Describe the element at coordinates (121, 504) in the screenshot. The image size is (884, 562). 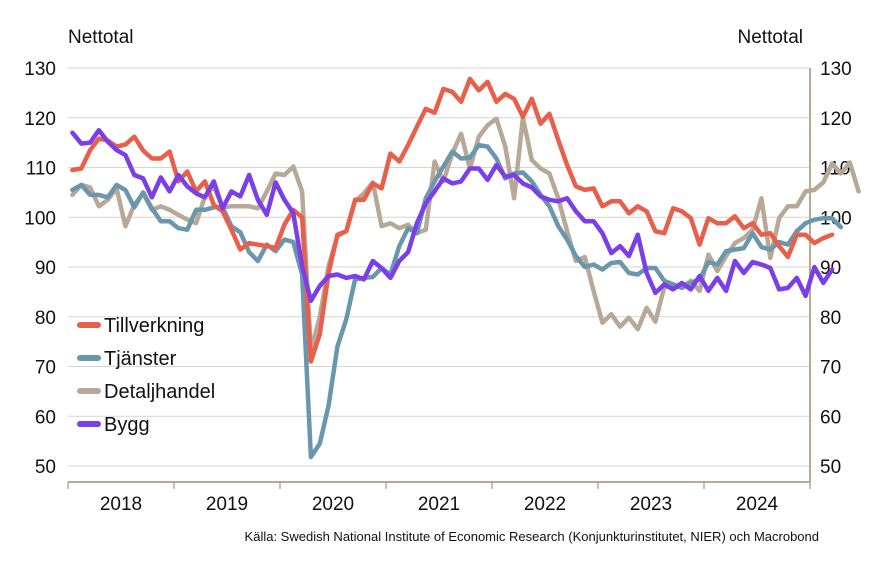
I see `year-label: 2018` at that location.